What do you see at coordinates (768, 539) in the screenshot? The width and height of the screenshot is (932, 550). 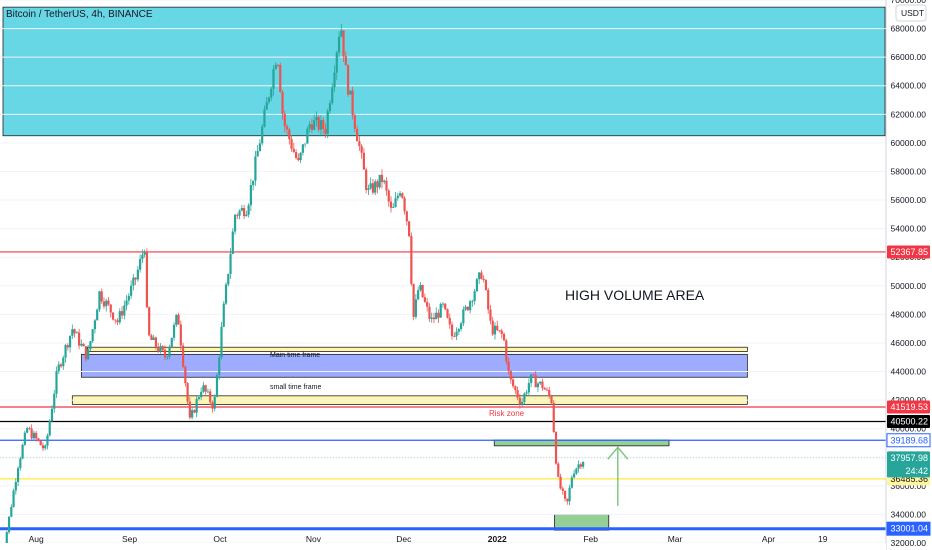 I see `time-tick-label: Apr` at bounding box center [768, 539].